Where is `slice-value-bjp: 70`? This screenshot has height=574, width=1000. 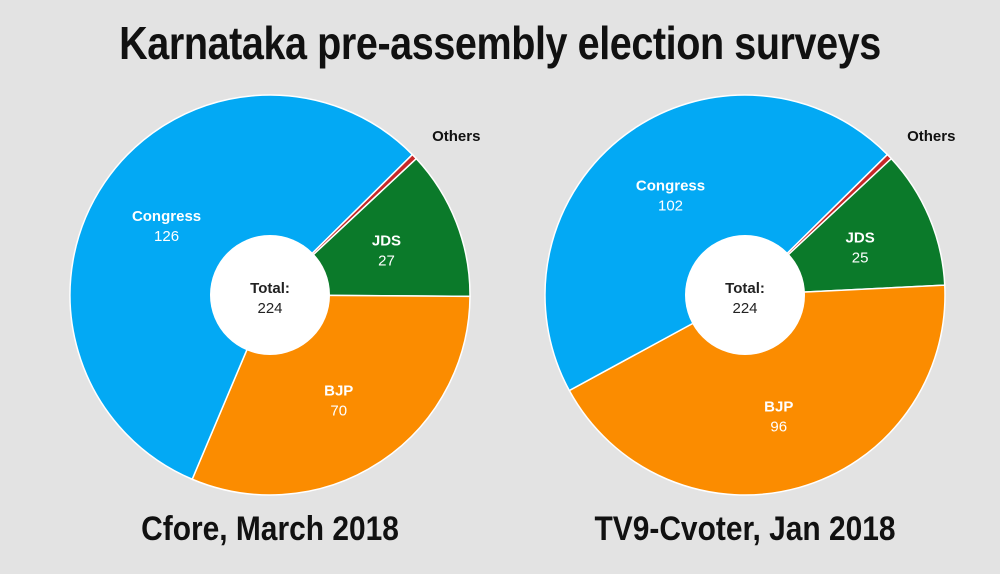 slice-value-bjp: 70 is located at coordinates (338, 410).